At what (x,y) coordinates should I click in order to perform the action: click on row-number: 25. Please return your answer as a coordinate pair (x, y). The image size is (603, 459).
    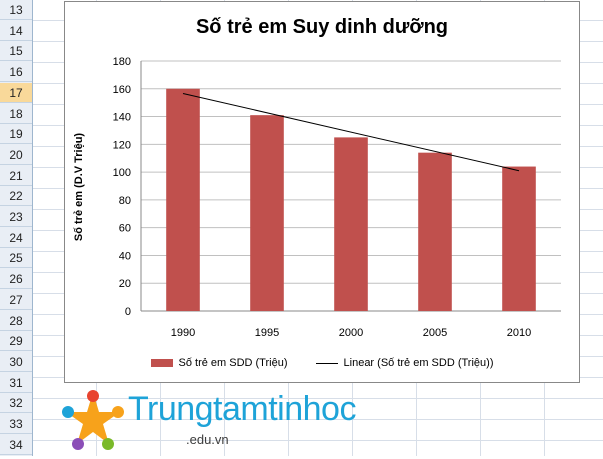
    Looking at the image, I should click on (16, 258).